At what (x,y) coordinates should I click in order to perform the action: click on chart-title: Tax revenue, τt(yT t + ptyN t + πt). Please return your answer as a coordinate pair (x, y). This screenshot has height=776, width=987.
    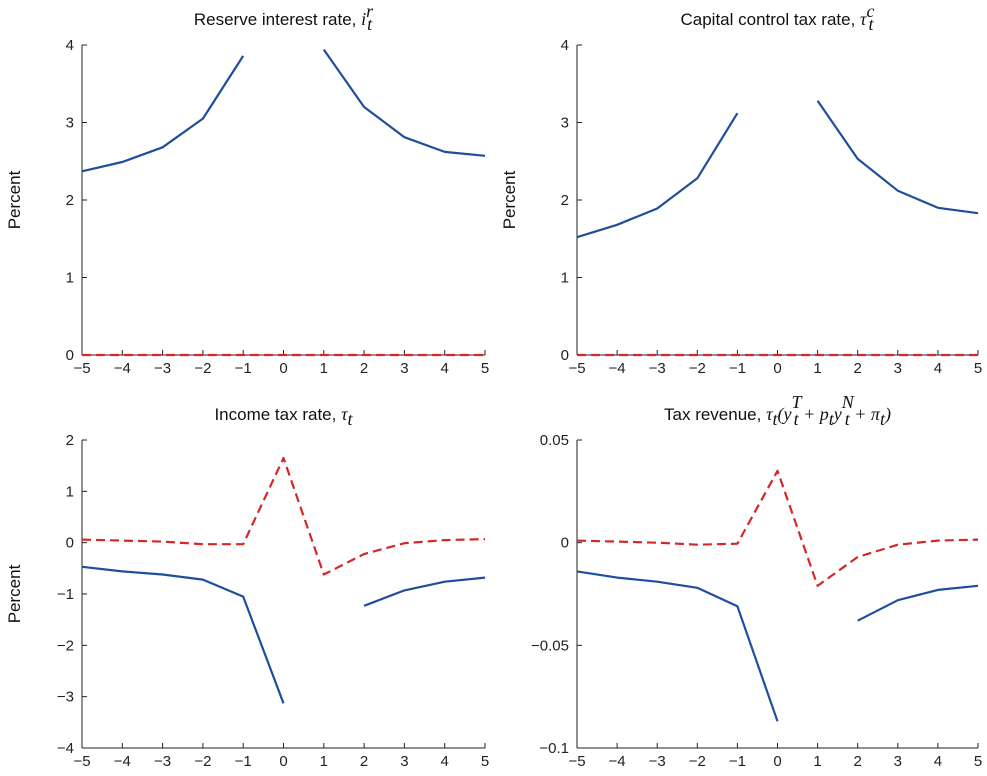
    Looking at the image, I should click on (777, 410).